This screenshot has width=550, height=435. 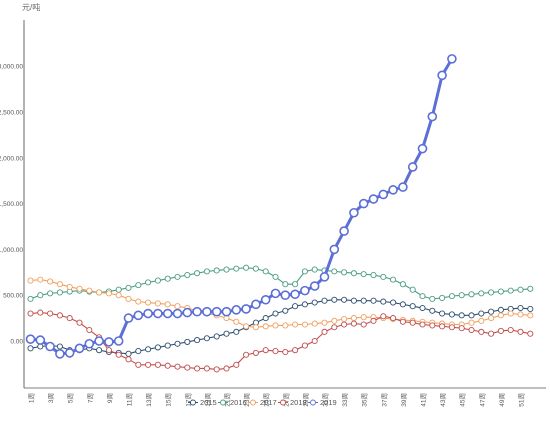 I want to click on series-2015, so click(x=280, y=326).